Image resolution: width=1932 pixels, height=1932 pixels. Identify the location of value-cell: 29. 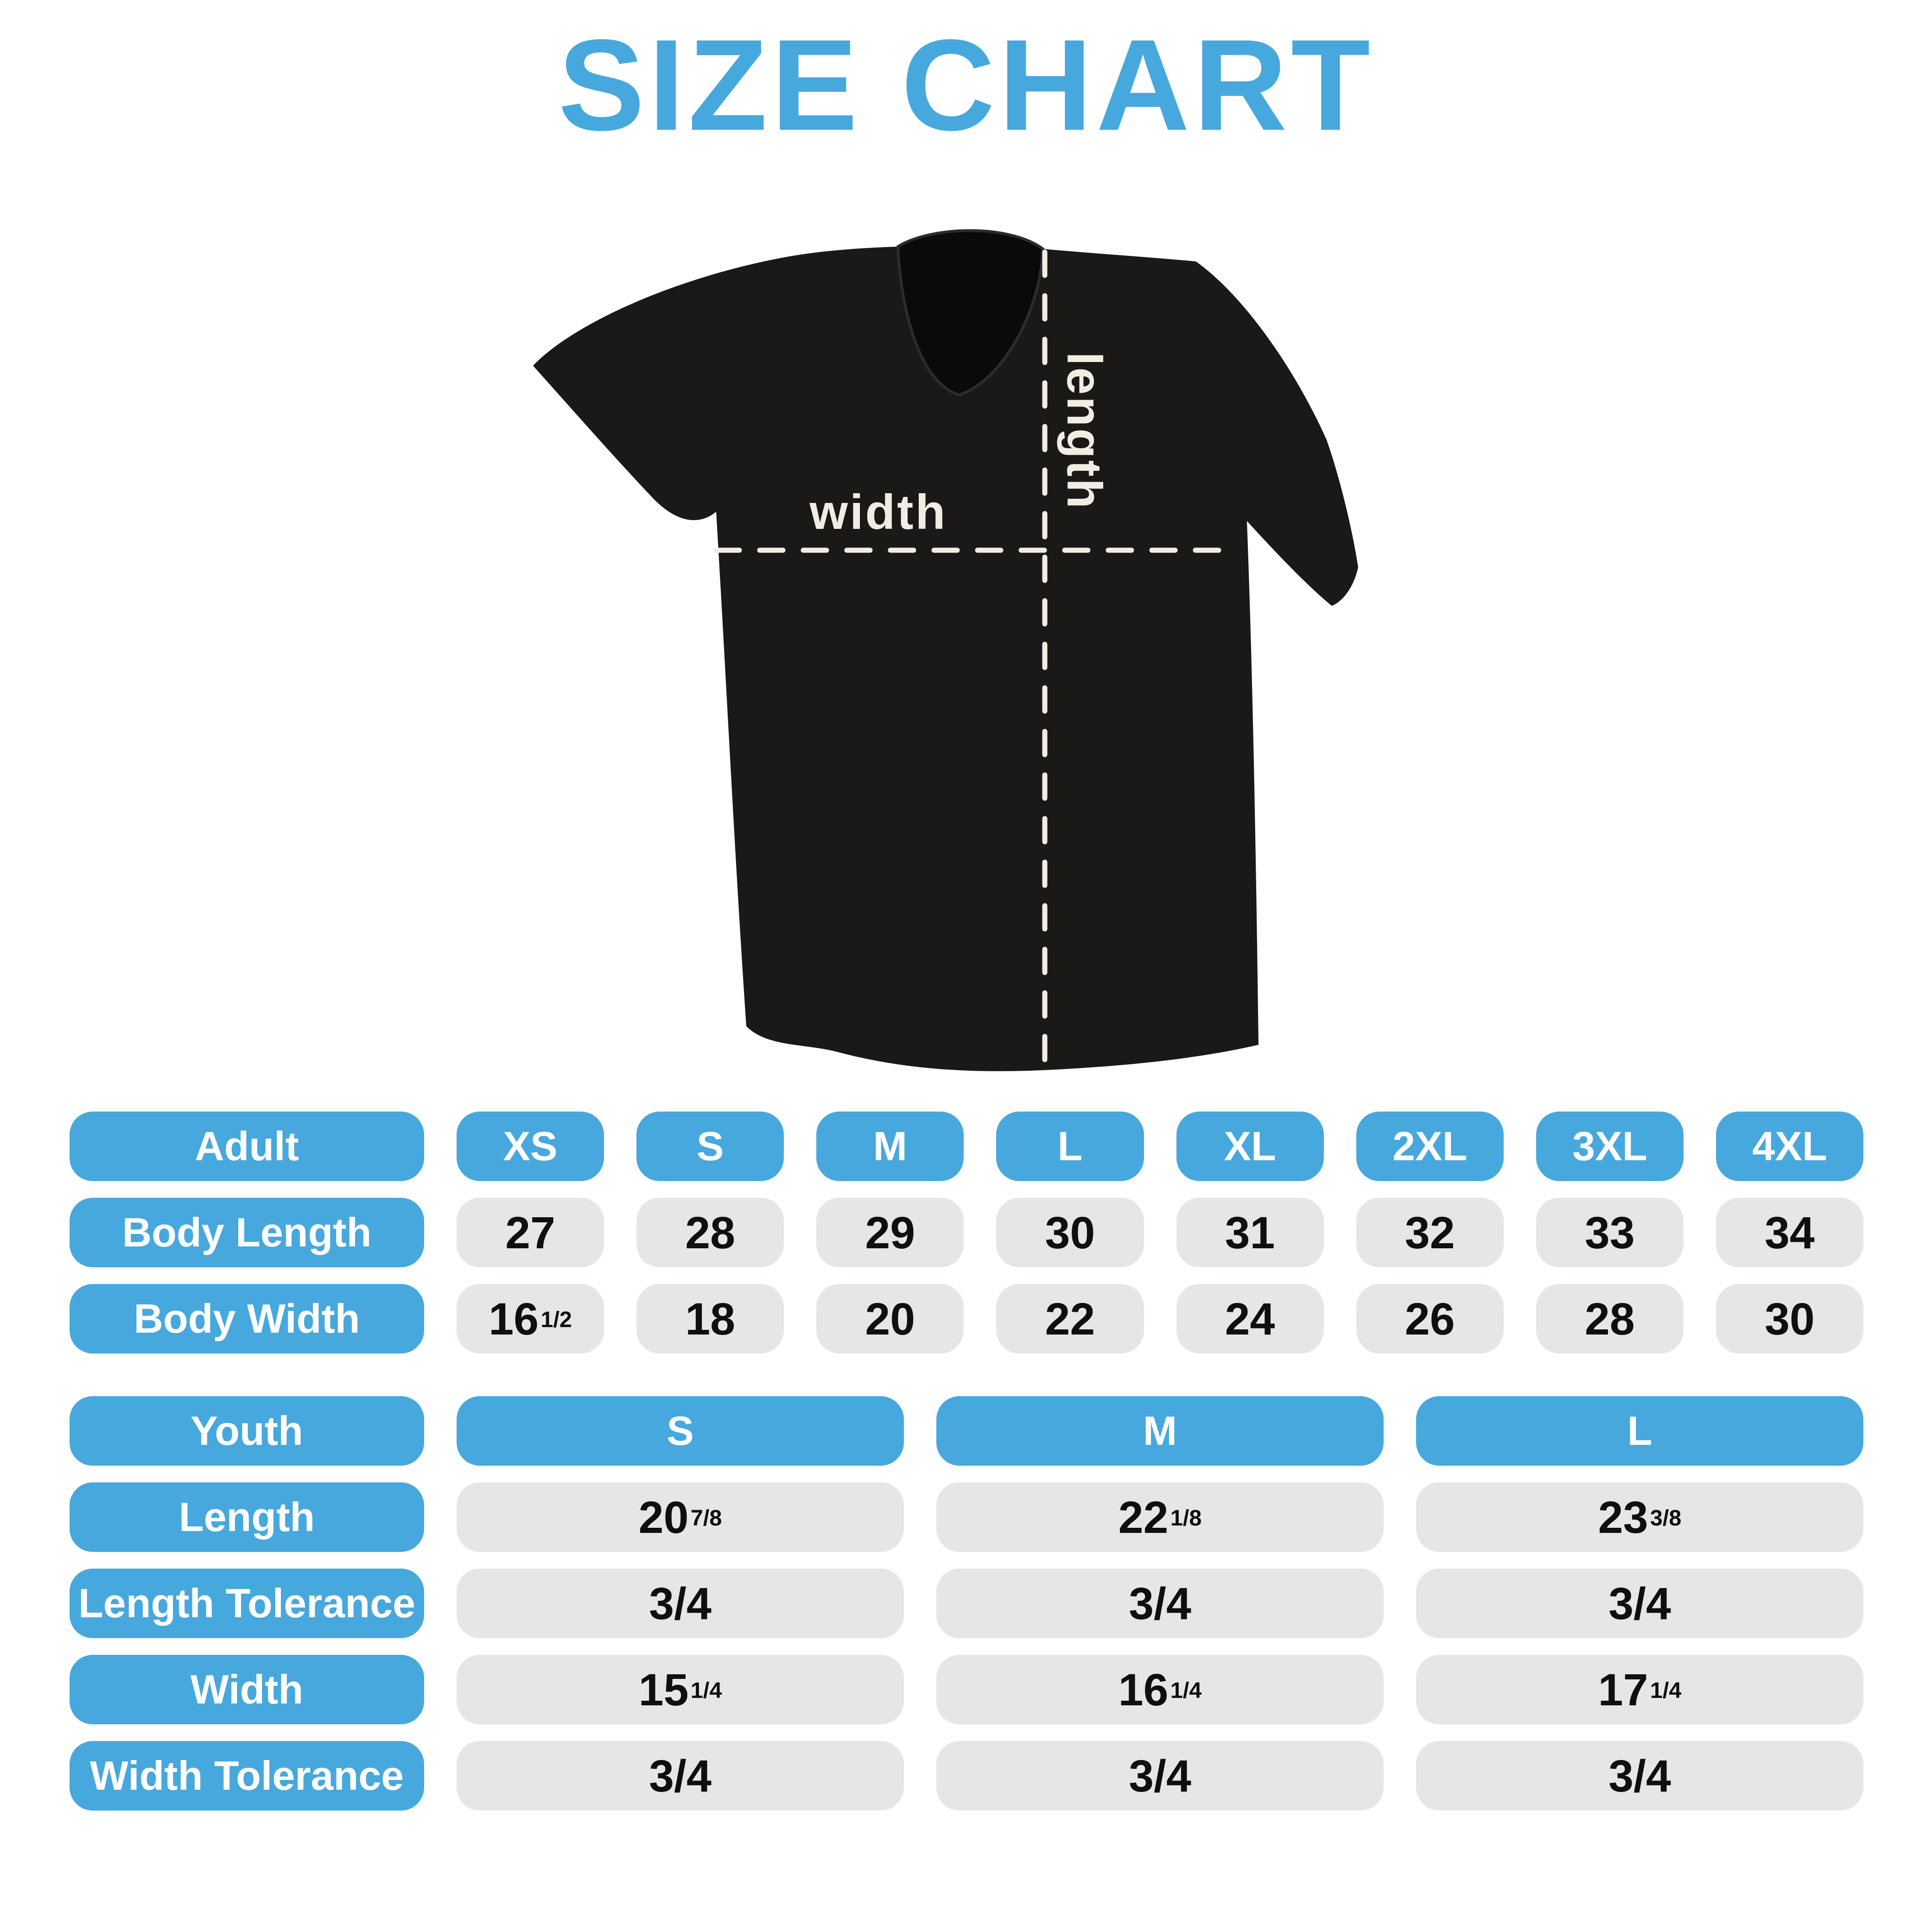
(890, 1232).